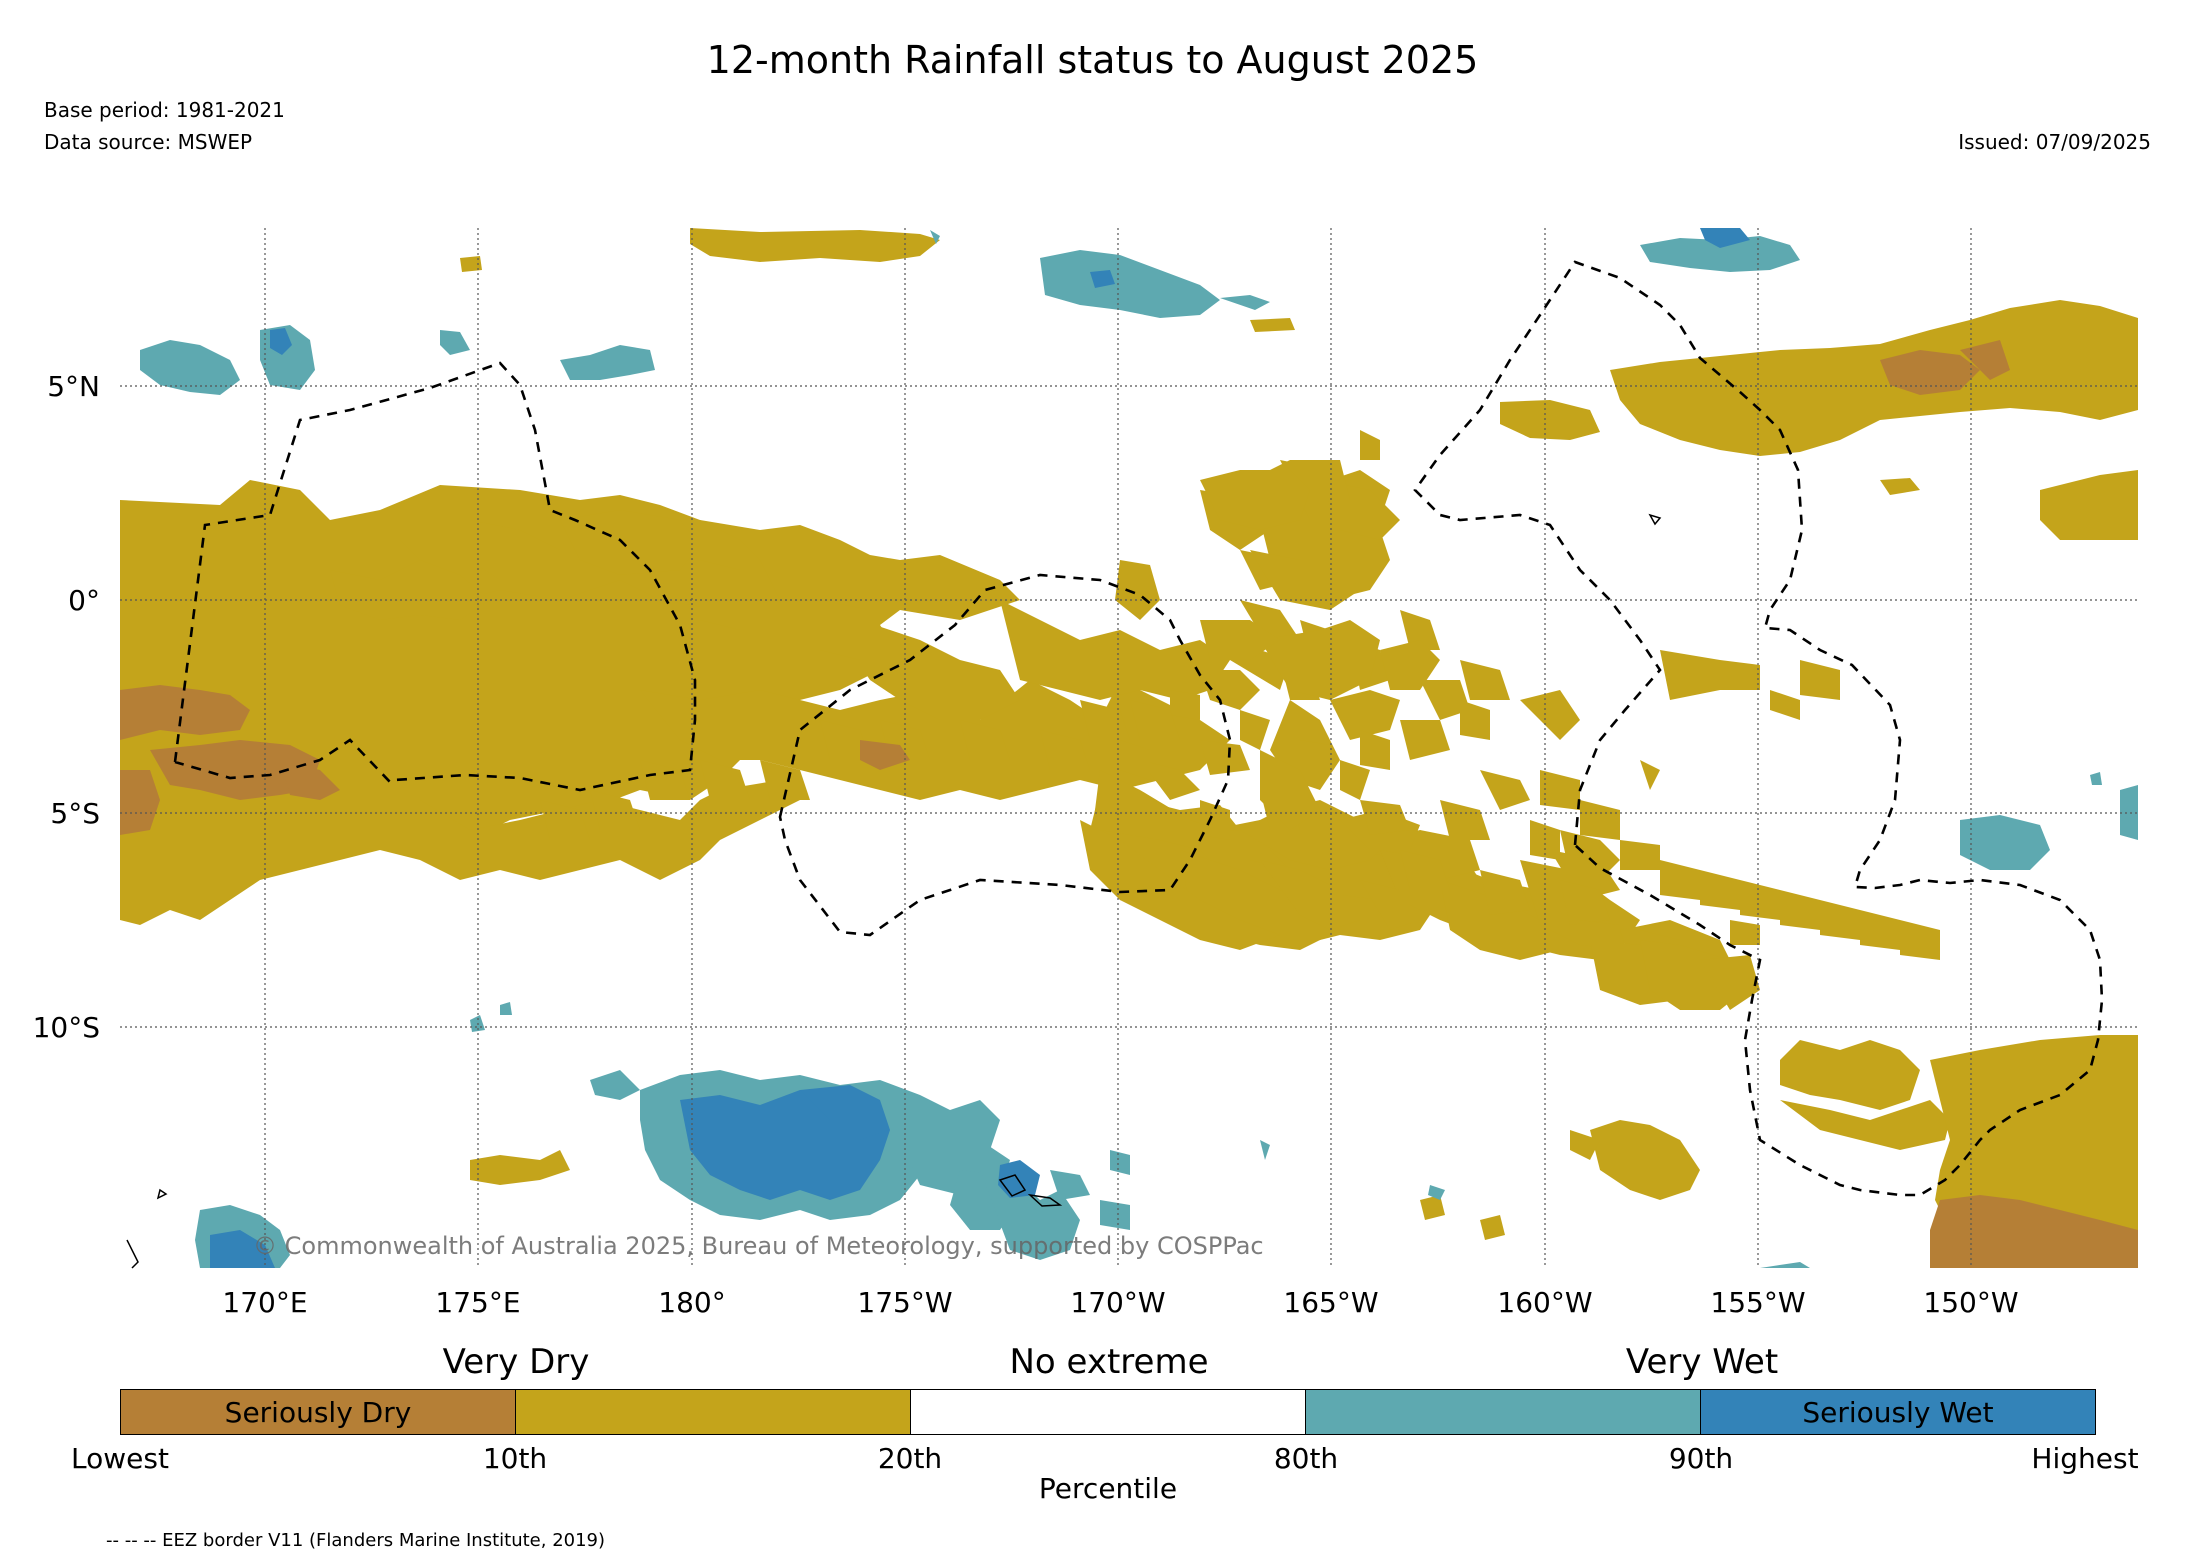 This screenshot has height=1563, width=2185. What do you see at coordinates (265, 1302) in the screenshot?
I see `xlabel-170e: 170°E` at bounding box center [265, 1302].